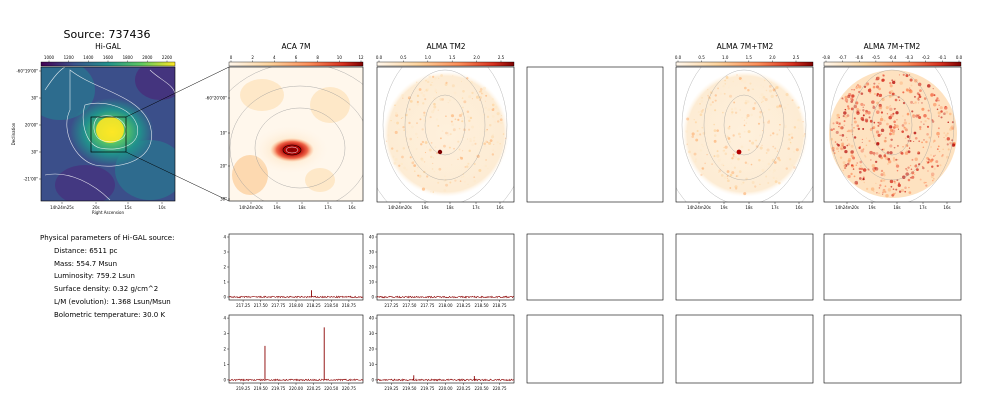  Describe the element at coordinates (725, 57) in the screenshot. I see `colorbar-tick-label: 1.0` at that location.